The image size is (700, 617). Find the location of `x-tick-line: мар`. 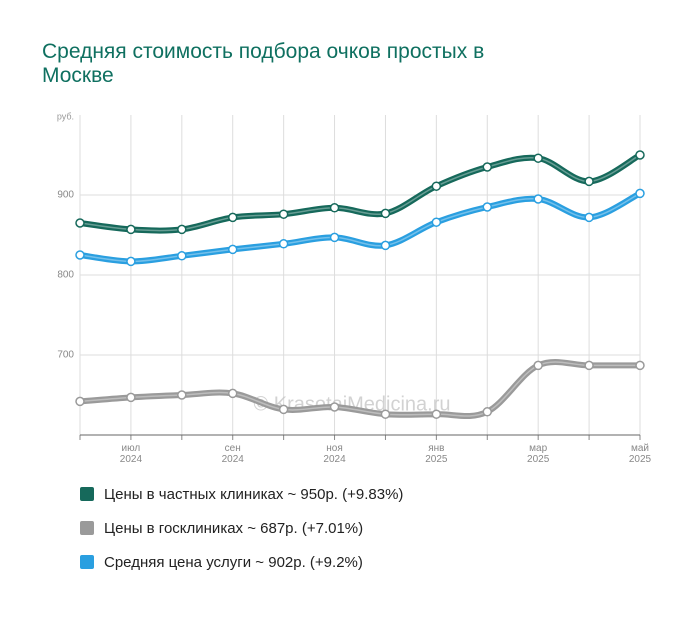

x-tick-line: мар is located at coordinates (538, 448).